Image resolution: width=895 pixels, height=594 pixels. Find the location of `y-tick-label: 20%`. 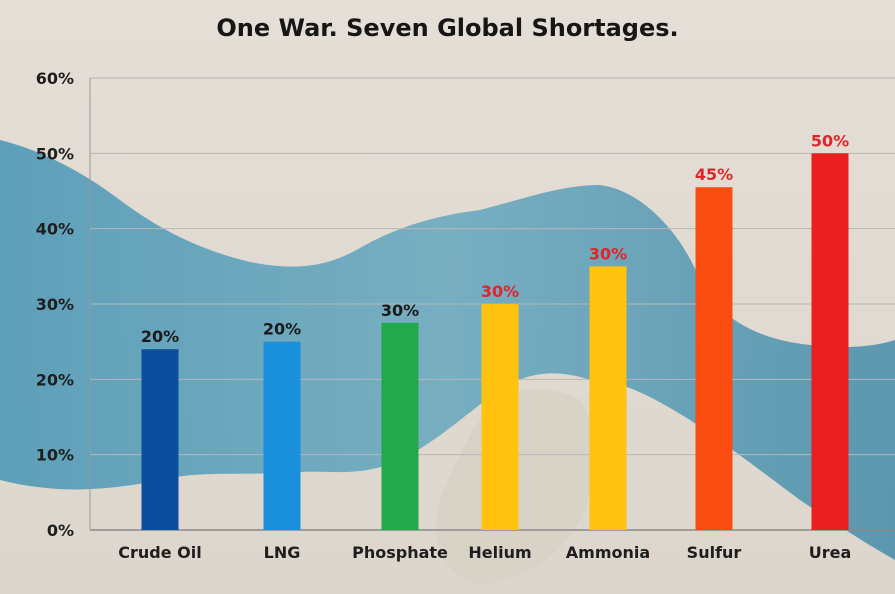

y-tick-label: 20% is located at coordinates (55, 379).